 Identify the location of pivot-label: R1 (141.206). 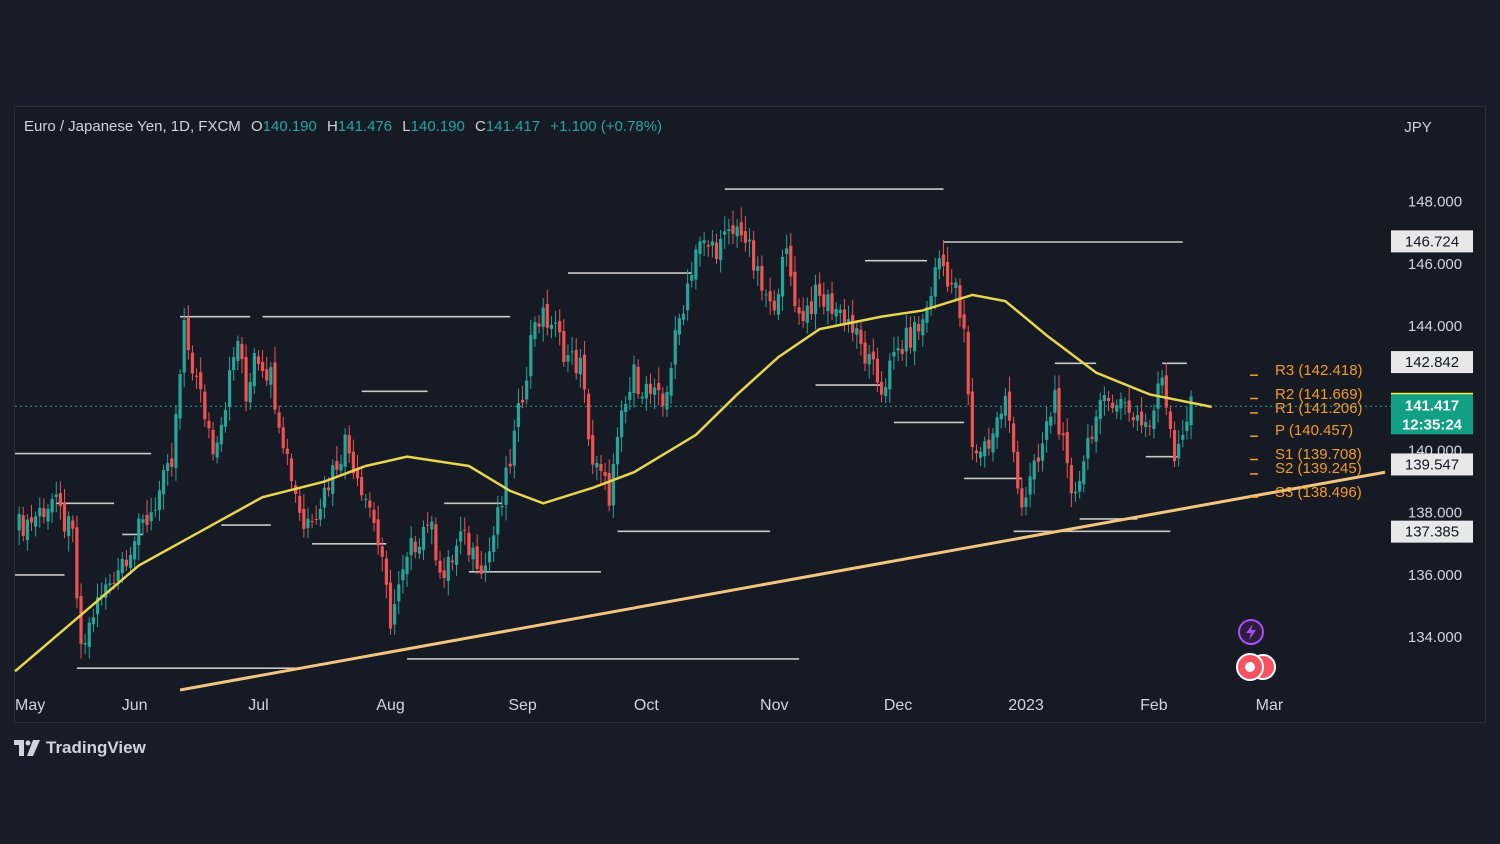
(1319, 408).